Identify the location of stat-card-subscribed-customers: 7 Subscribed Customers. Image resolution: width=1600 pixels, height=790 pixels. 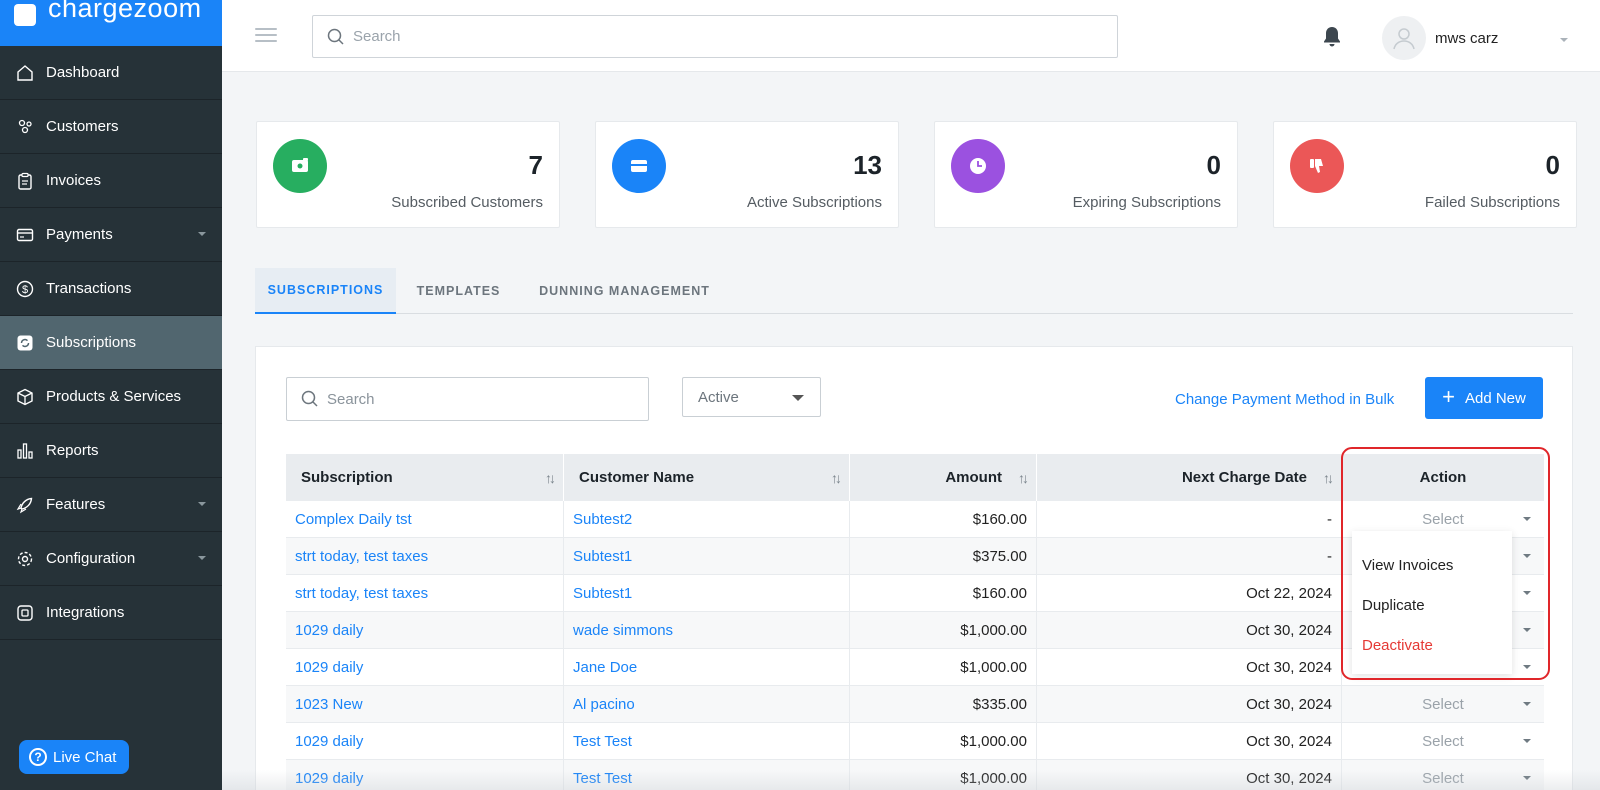
(408, 174).